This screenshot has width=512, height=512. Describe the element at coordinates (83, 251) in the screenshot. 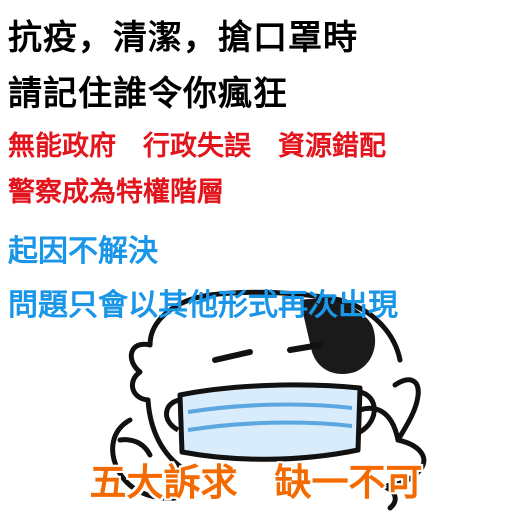

I see `blue-line-1: 起因不解決` at that location.